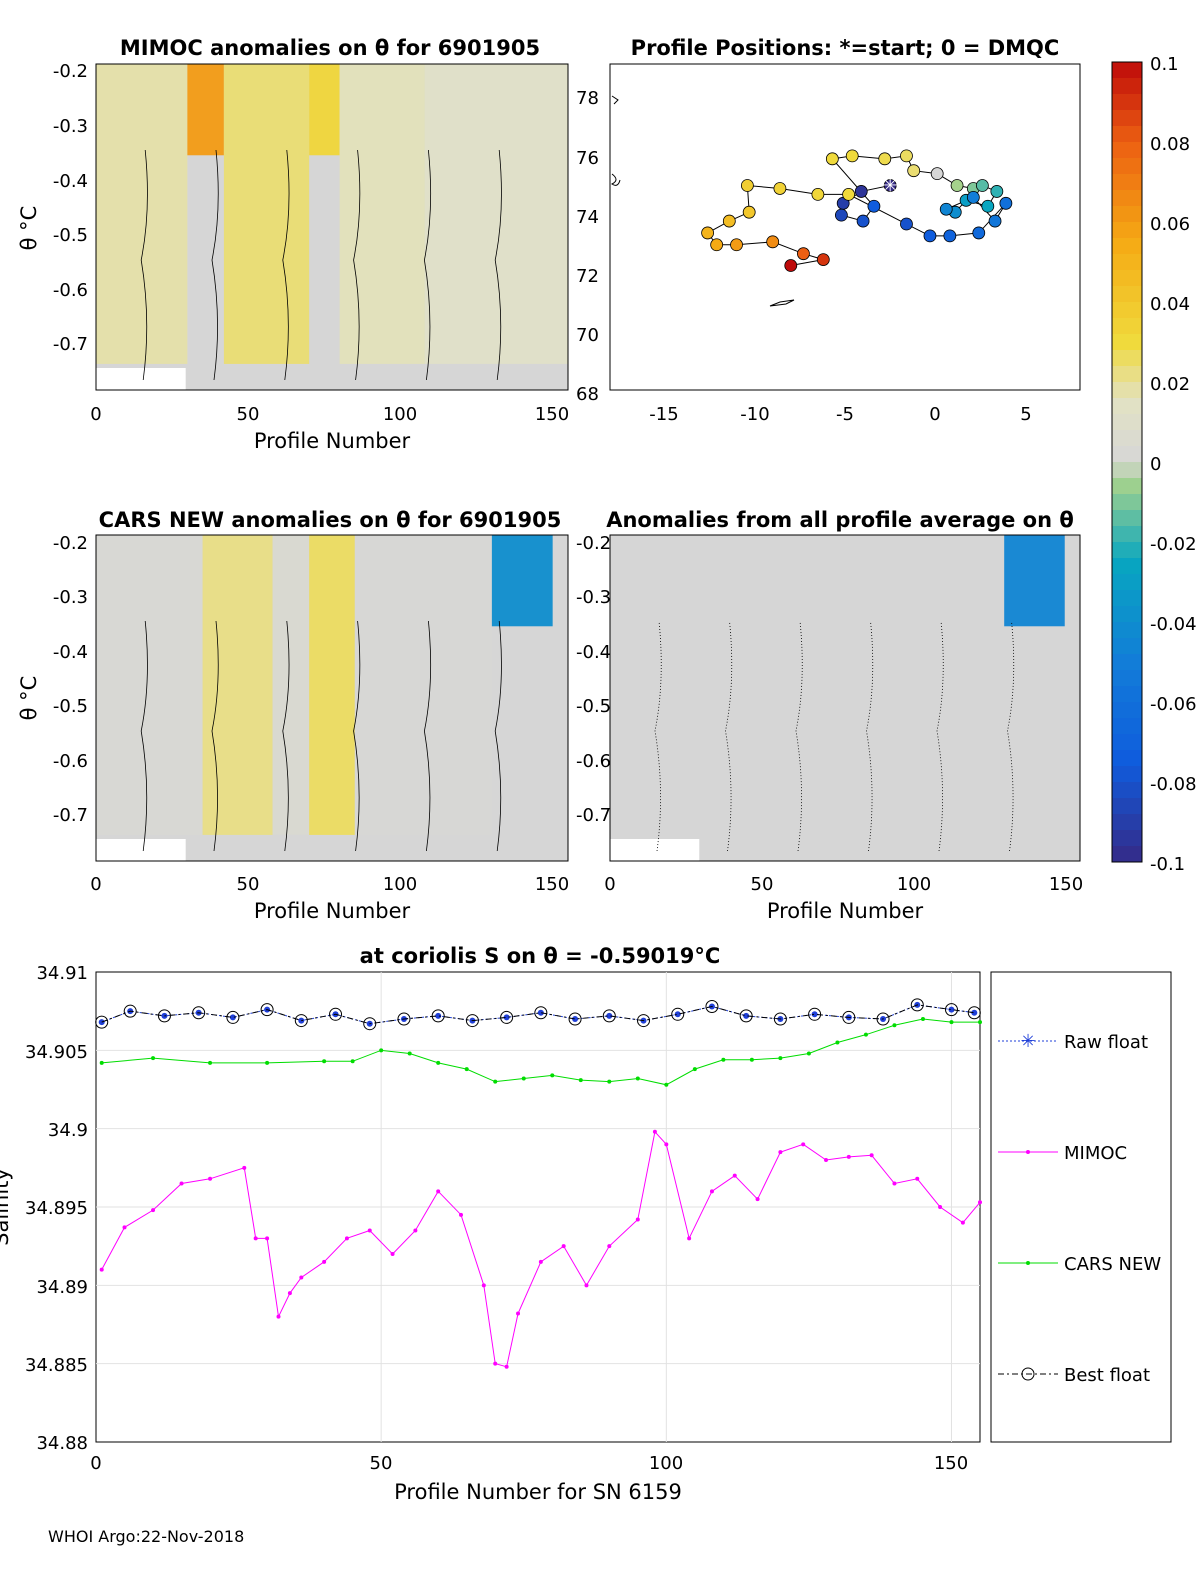 This screenshot has width=1200, height=1575. What do you see at coordinates (62, 1287) in the screenshot?
I see `sal-ytick: 34.89` at bounding box center [62, 1287].